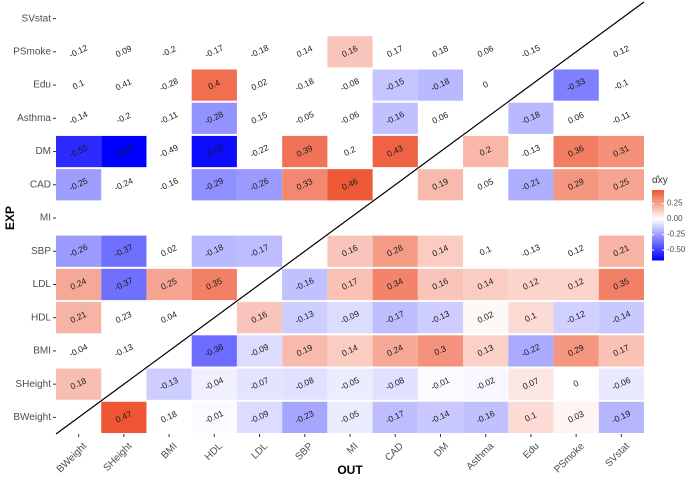  I want to click on cell-SHeight-BWeight, so click(79, 384).